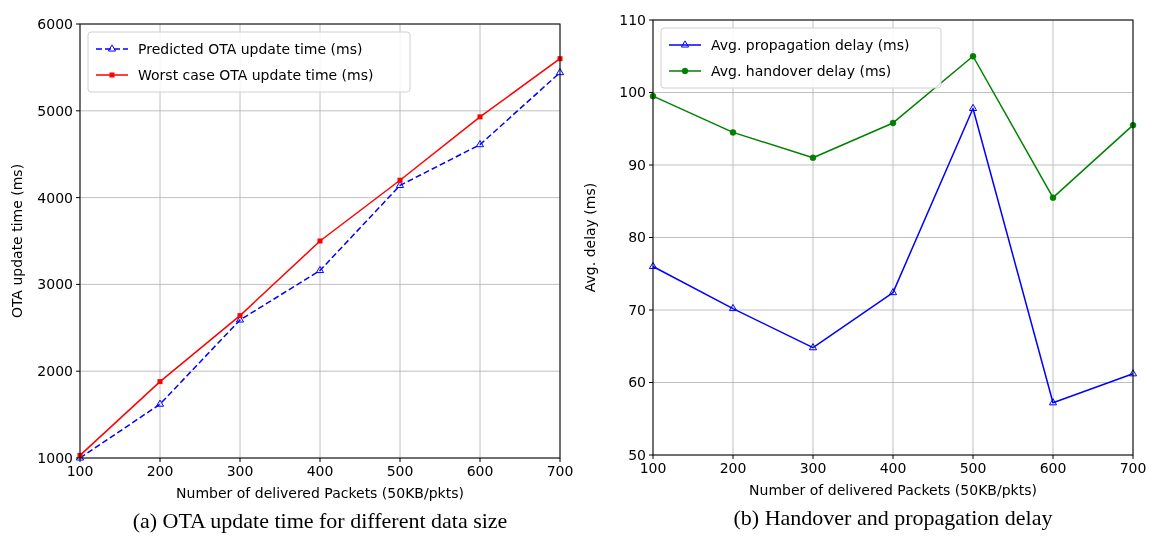 Image resolution: width=1155 pixels, height=540 pixels. What do you see at coordinates (55, 110) in the screenshot?
I see `y-tick-label: 5000` at bounding box center [55, 110].